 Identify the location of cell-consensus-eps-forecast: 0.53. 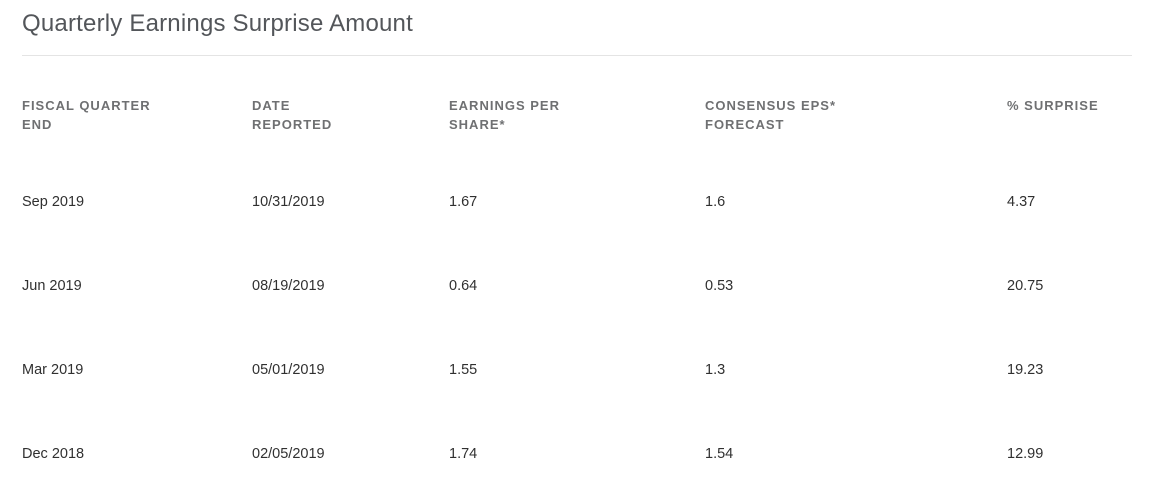
(719, 286).